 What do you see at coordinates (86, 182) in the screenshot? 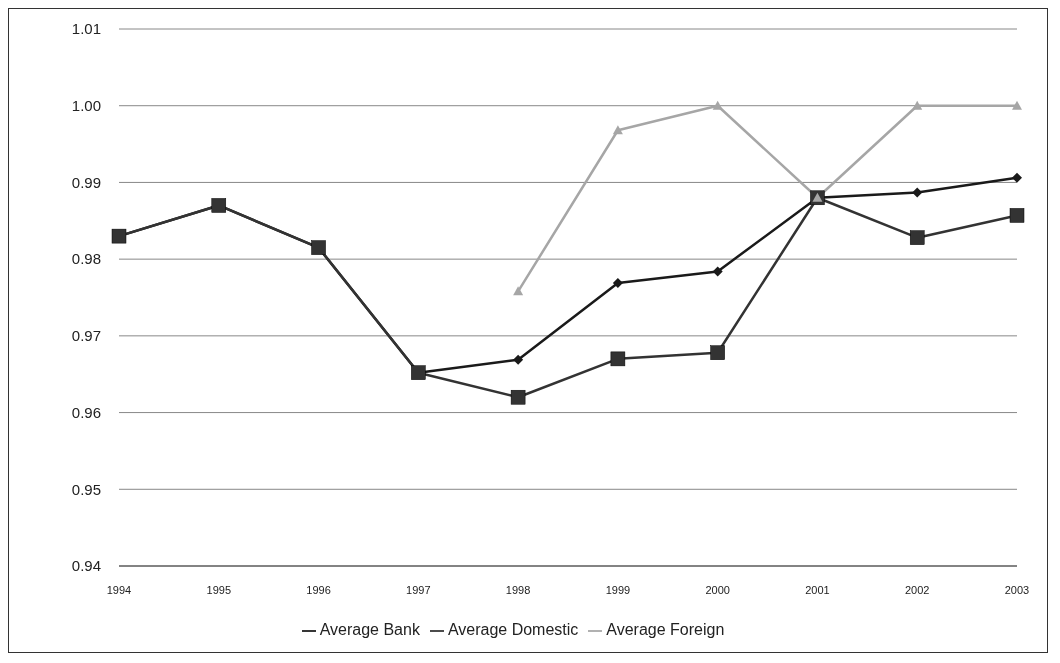
I see `y-tick-label: 0.99` at bounding box center [86, 182].